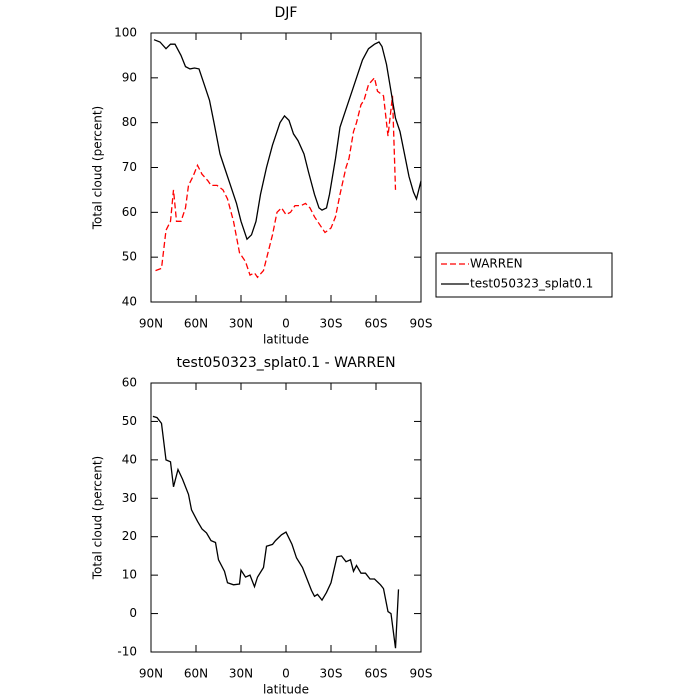 This screenshot has height=700, width=700. I want to click on legend-label: test050323_splat0.1, so click(531, 284).